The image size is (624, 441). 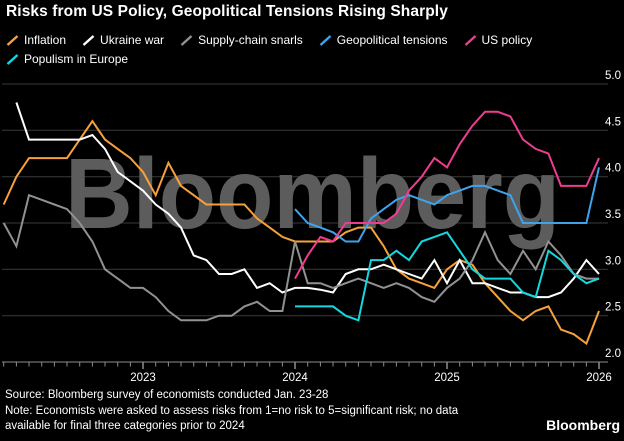 What do you see at coordinates (143, 378) in the screenshot?
I see `x-axis-label-2023: 2023` at bounding box center [143, 378].